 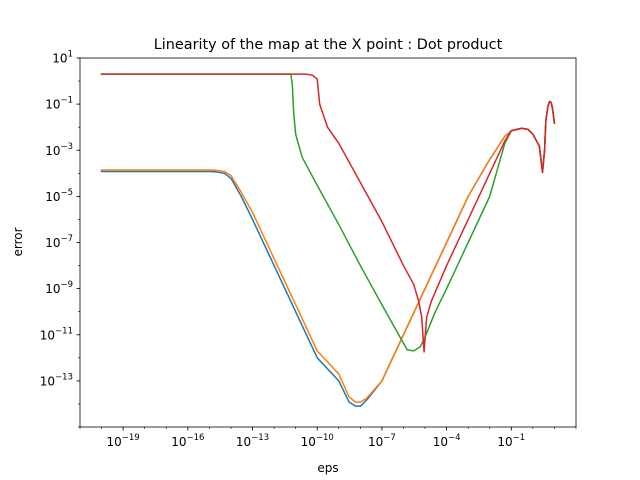 What do you see at coordinates (327, 468) in the screenshot?
I see `x-axis-label: eps` at bounding box center [327, 468].